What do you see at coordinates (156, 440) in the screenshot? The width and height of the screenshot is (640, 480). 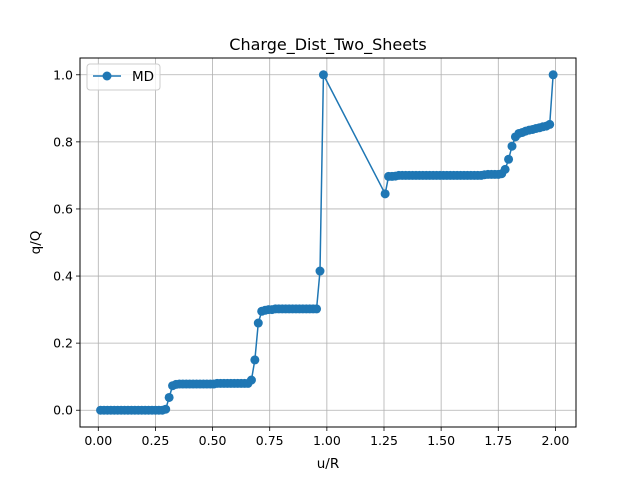 I see `x-tick-label: 0.25` at bounding box center [156, 440].